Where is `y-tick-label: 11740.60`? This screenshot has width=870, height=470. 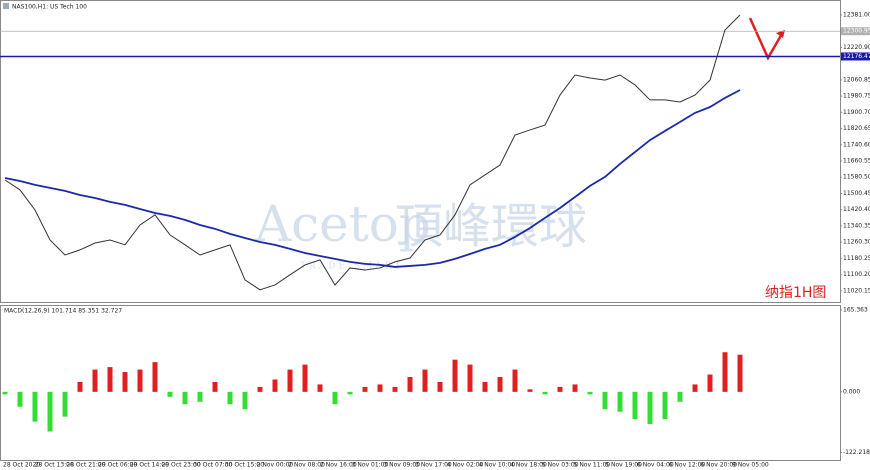
y-tick-label: 11740.60 is located at coordinates (856, 144).